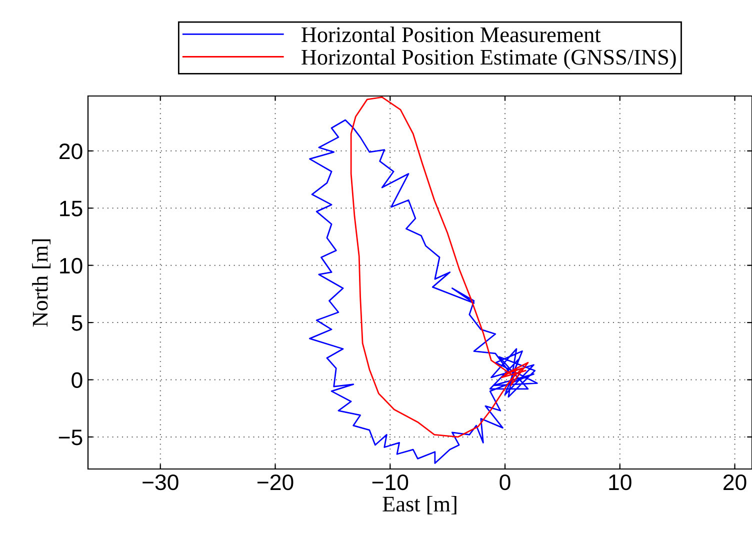  Describe the element at coordinates (620, 482) in the screenshot. I see `x-tick-label: 10` at that location.